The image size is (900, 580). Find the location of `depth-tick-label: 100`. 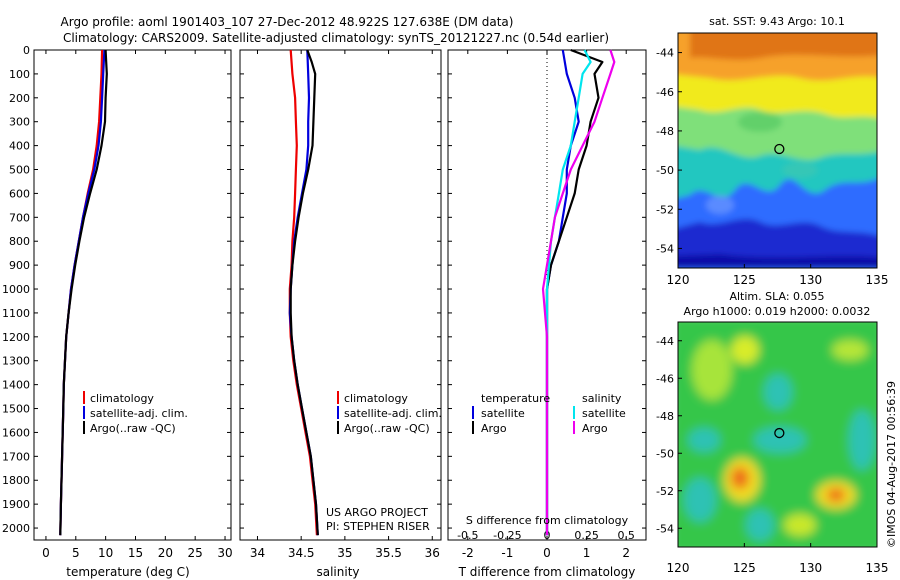

depth-tick-label: 100 is located at coordinates (19, 74).